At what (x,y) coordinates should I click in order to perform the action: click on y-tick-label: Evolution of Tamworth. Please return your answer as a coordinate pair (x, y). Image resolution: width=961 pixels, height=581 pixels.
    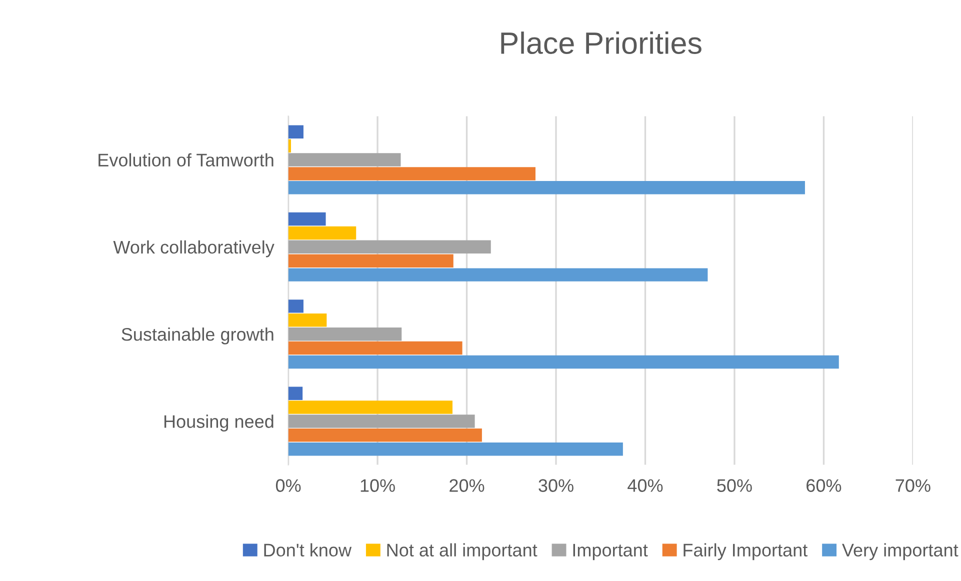
    Looking at the image, I should click on (186, 159).